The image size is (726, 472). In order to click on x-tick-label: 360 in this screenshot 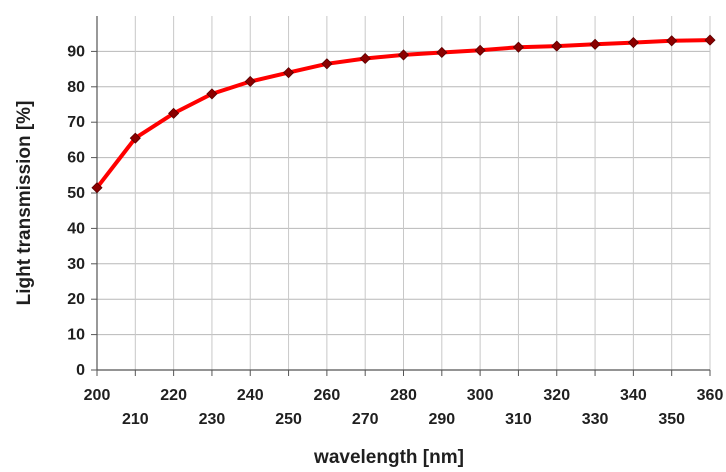, I will do `click(710, 395)`.